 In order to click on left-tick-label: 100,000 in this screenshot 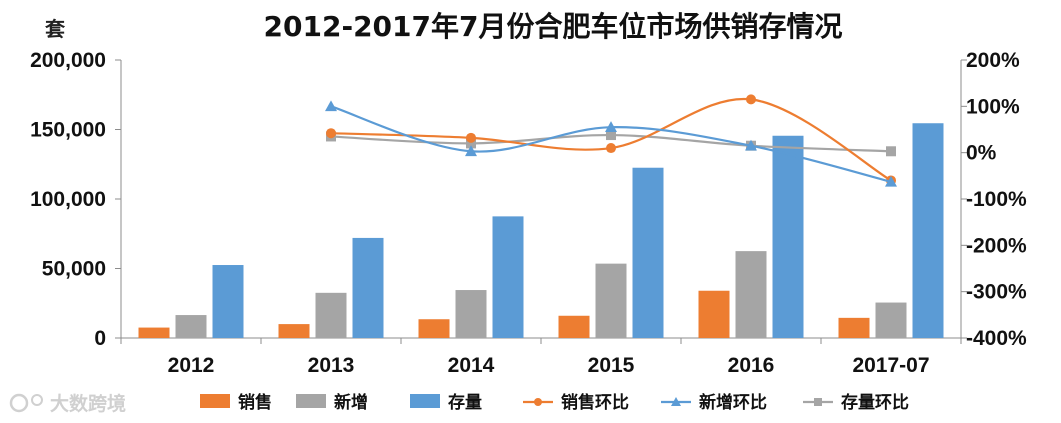, I will do `click(68, 199)`.